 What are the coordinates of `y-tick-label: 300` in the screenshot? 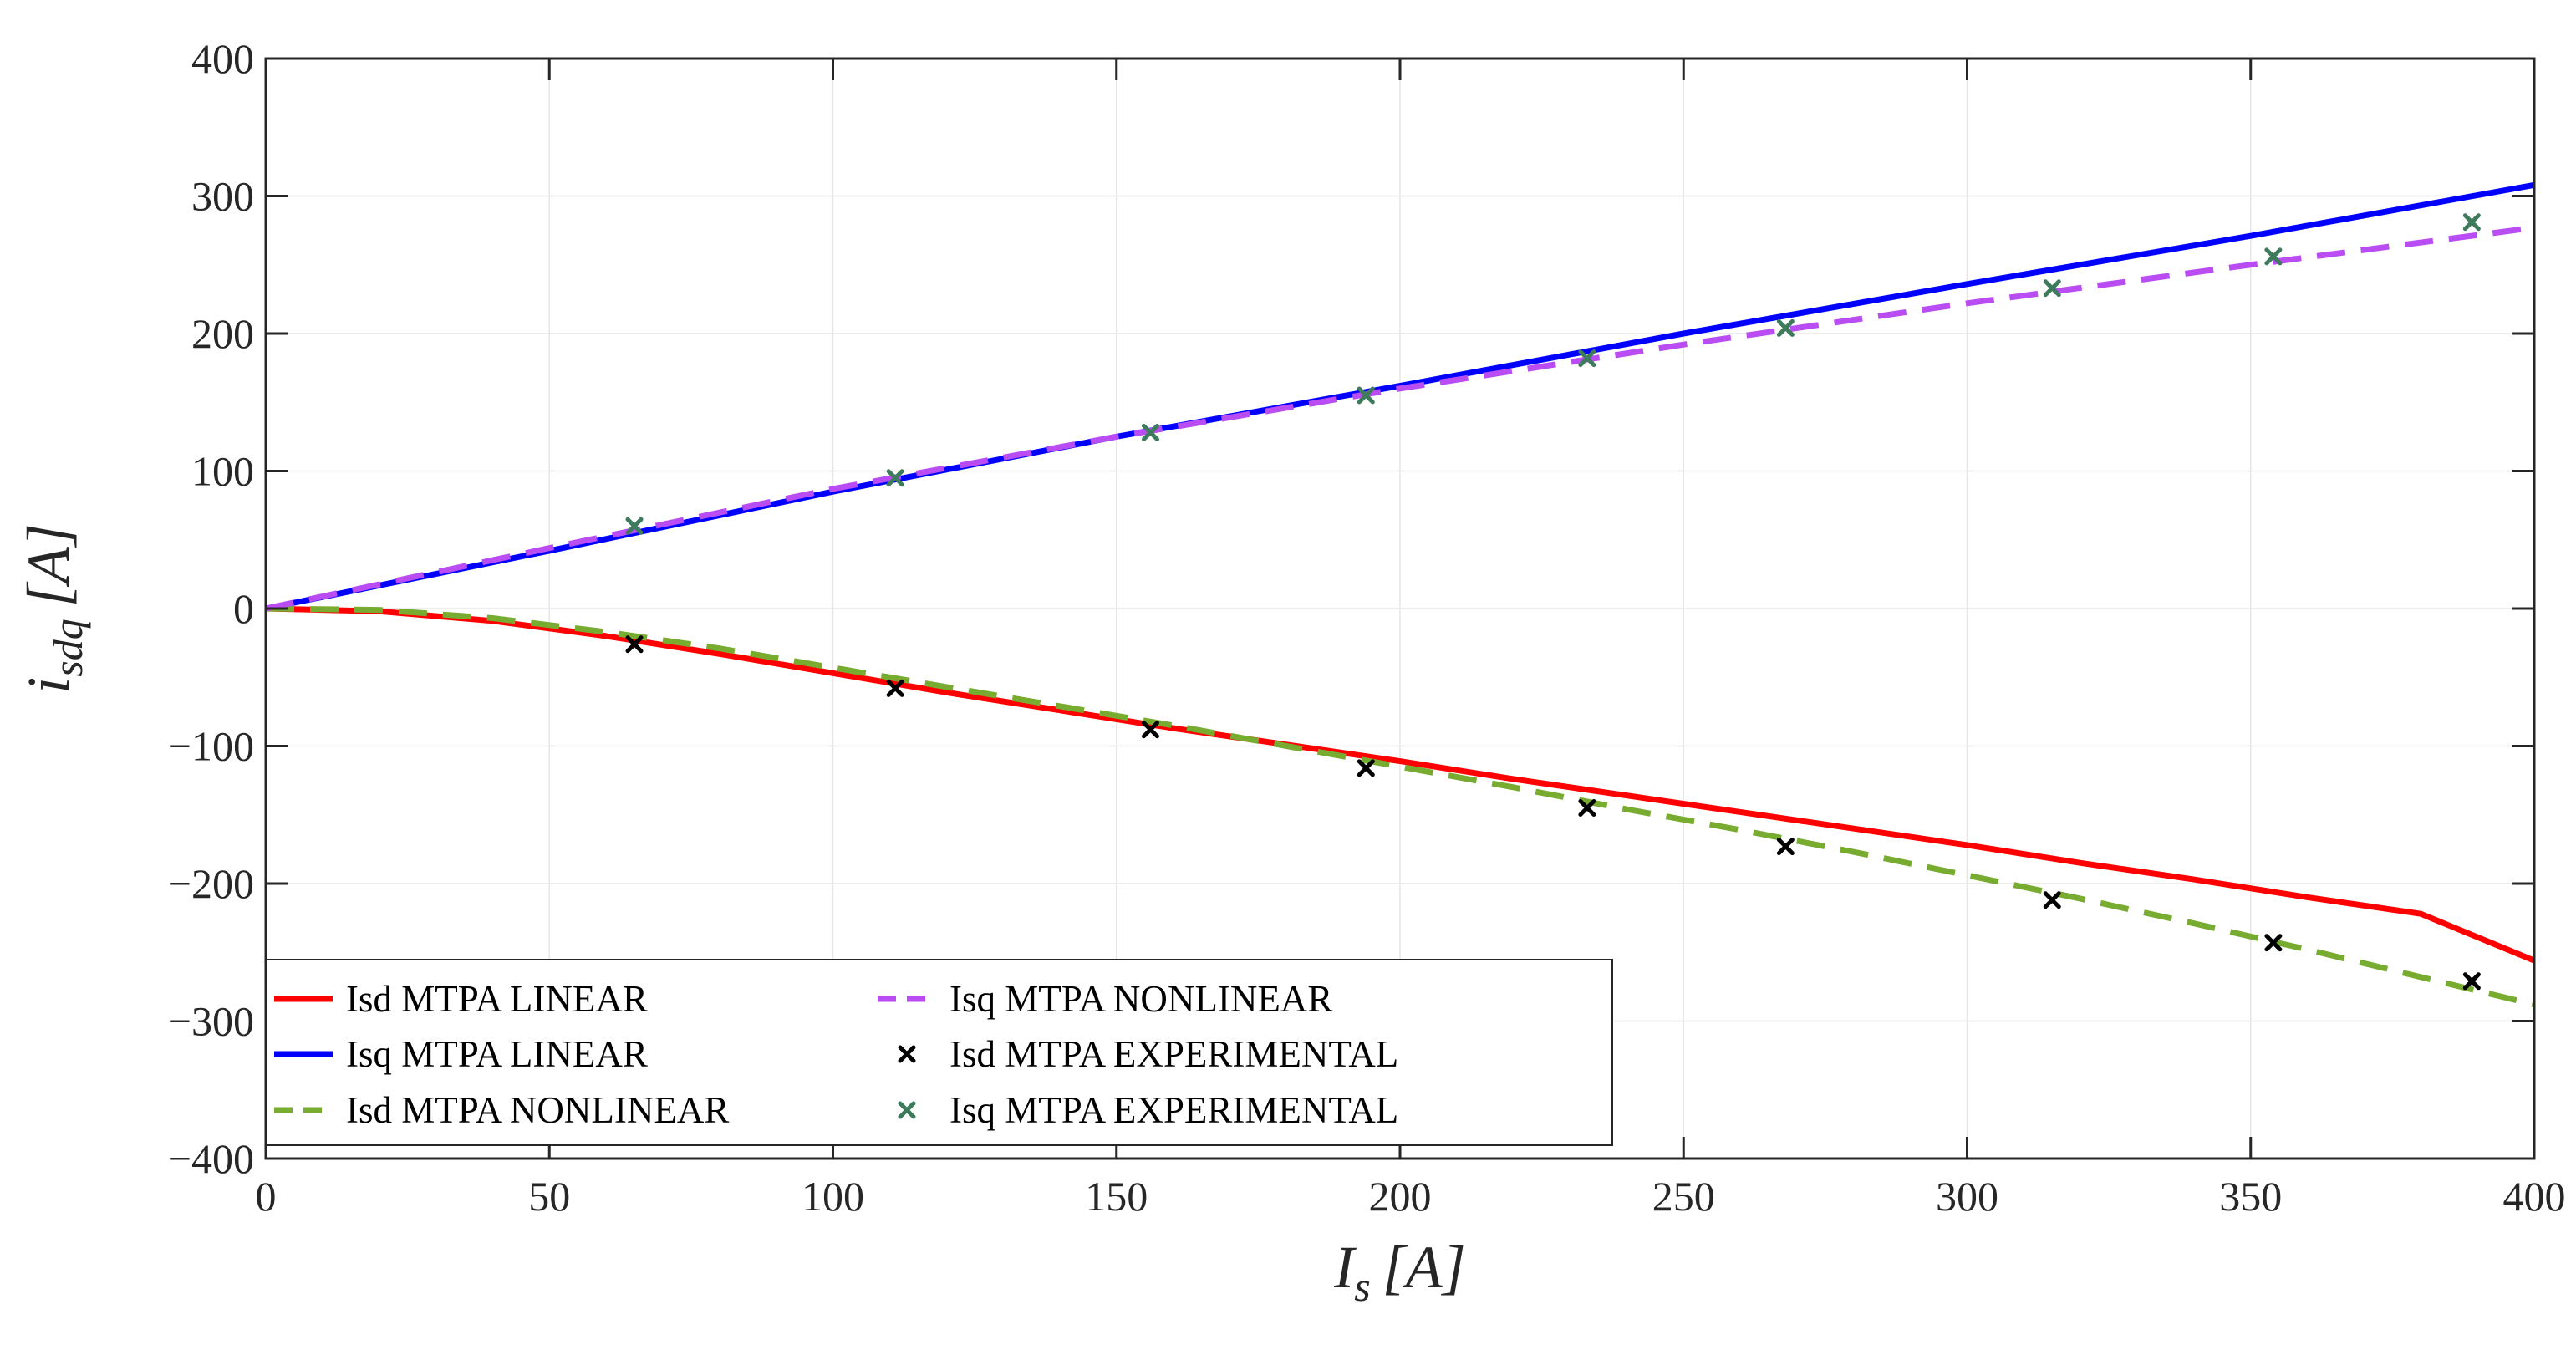 It's located at (222, 196).